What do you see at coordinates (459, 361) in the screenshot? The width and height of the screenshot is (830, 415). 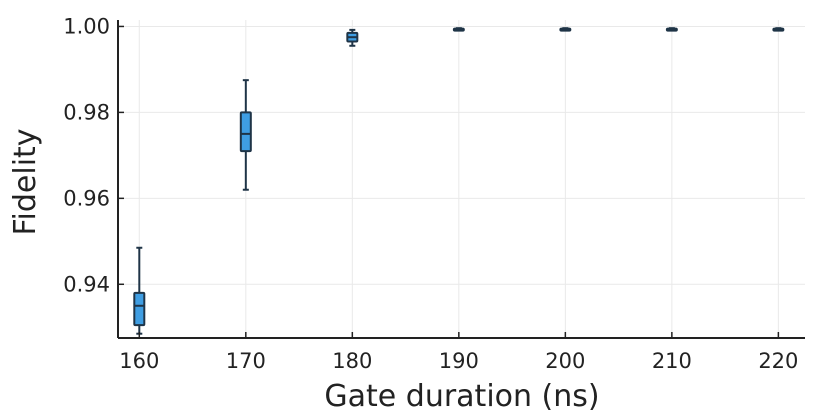 I see `x-tick-label: 190` at bounding box center [459, 361].